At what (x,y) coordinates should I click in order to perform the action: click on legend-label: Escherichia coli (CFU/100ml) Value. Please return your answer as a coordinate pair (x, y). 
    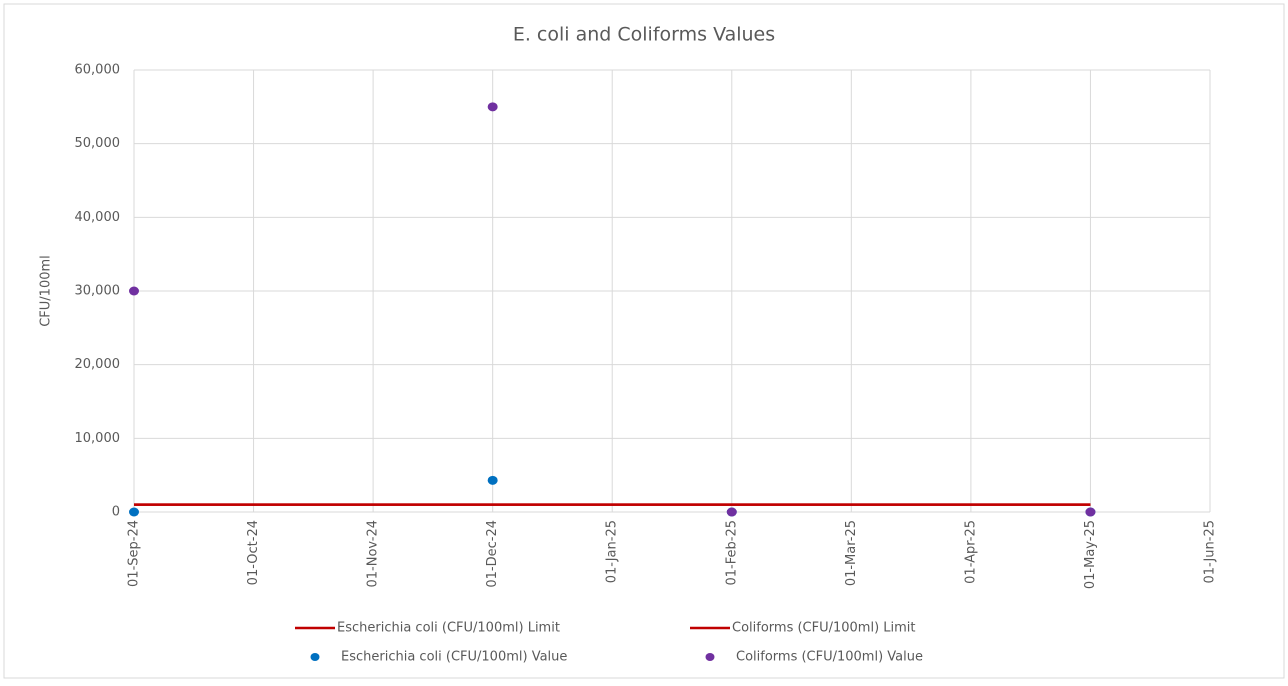
    Looking at the image, I should click on (454, 657).